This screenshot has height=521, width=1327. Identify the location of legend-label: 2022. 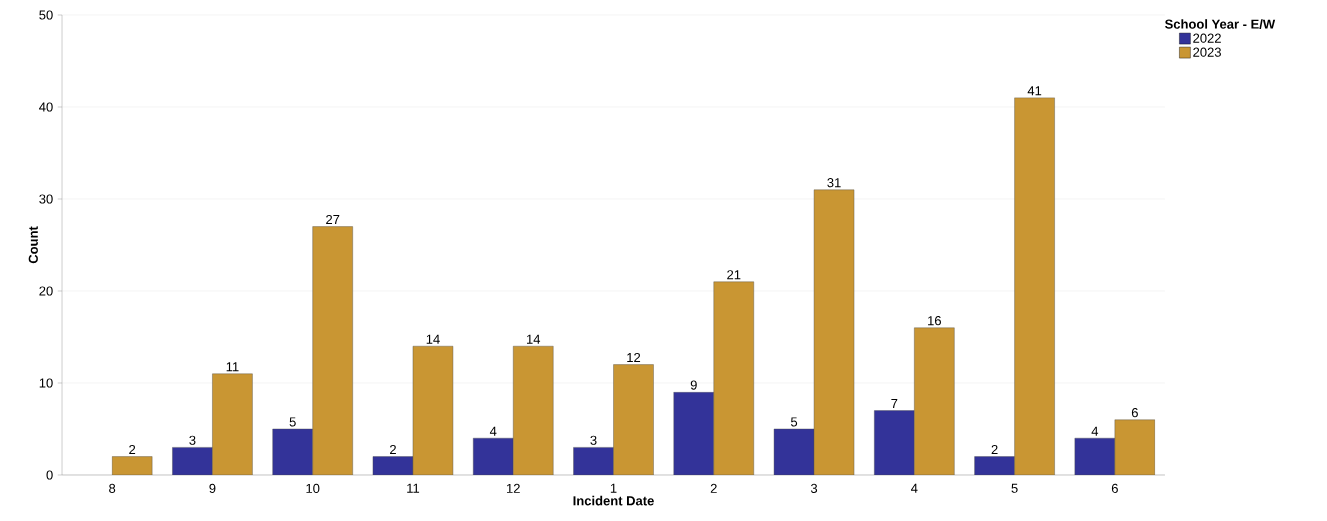
(1207, 38).